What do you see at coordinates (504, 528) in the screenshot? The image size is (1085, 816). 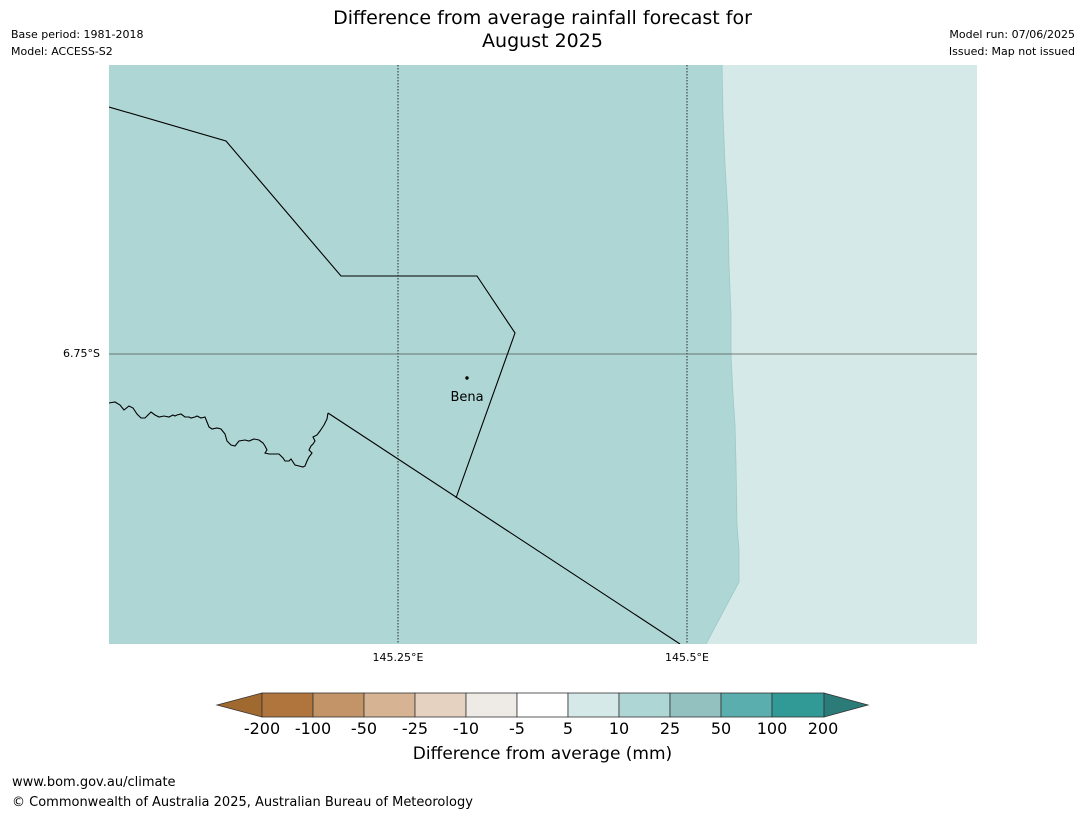 I see `province-boundary-south` at bounding box center [504, 528].